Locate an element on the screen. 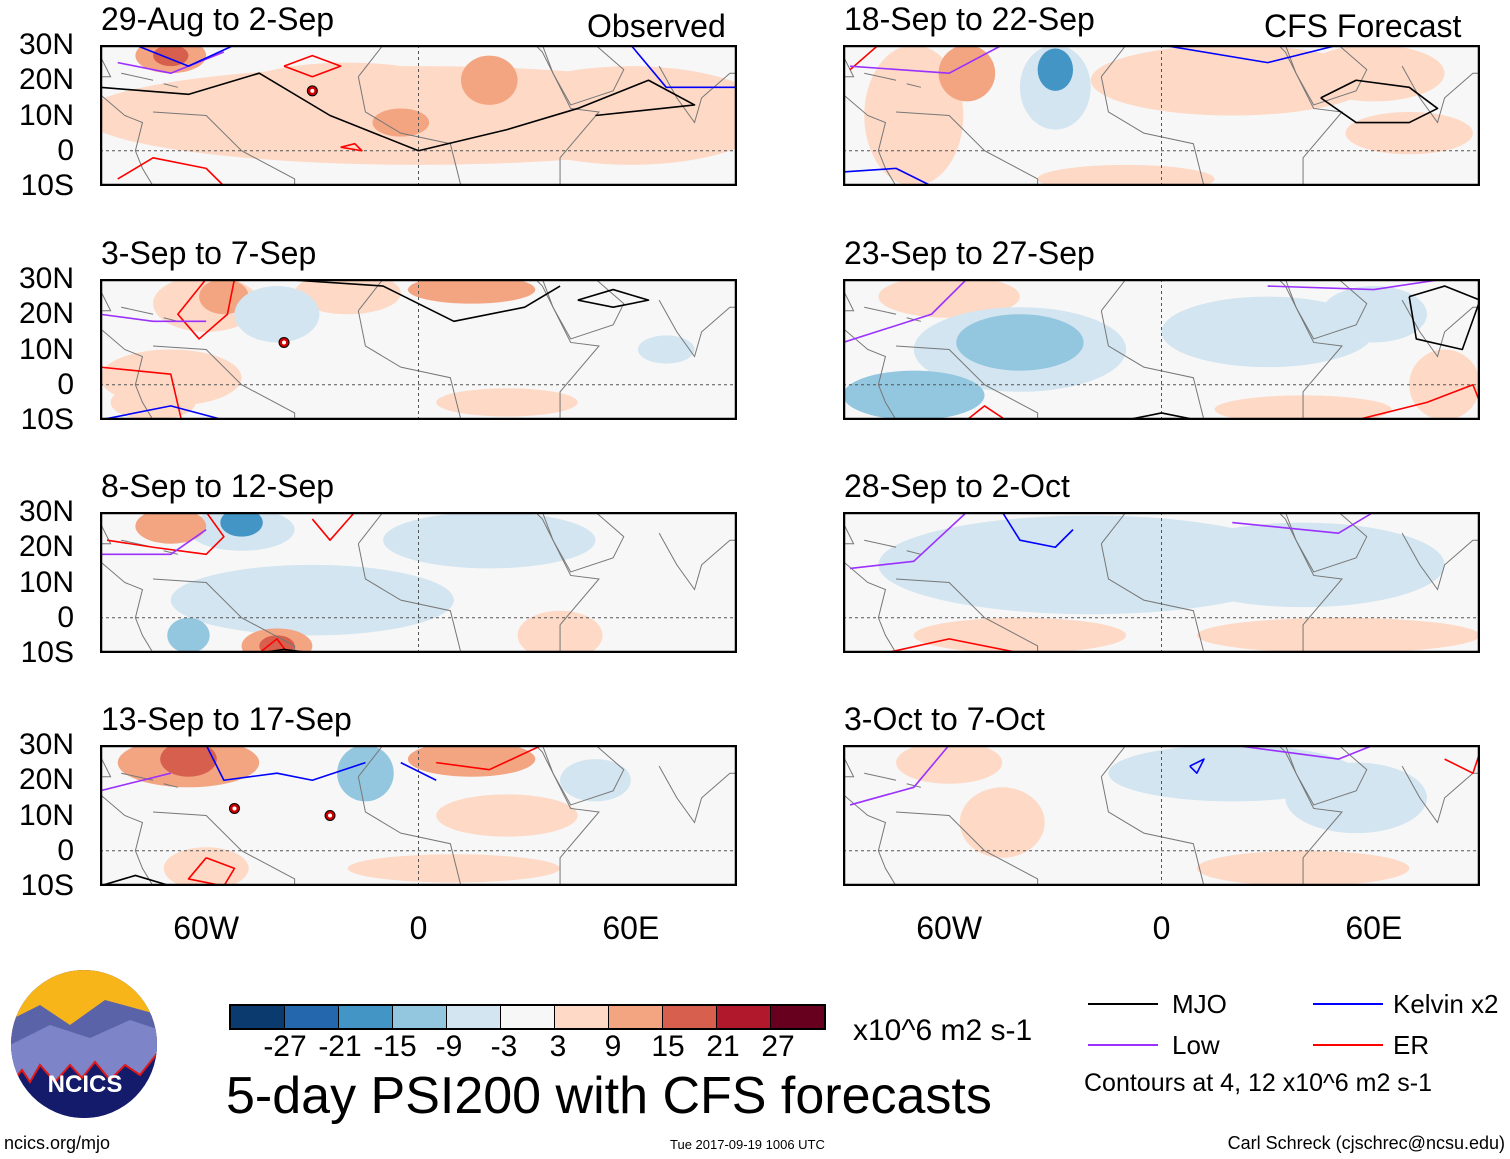 Image resolution: width=1510 pixels, height=1159 pixels. forecast-label: CFS Forecast is located at coordinates (1363, 26).